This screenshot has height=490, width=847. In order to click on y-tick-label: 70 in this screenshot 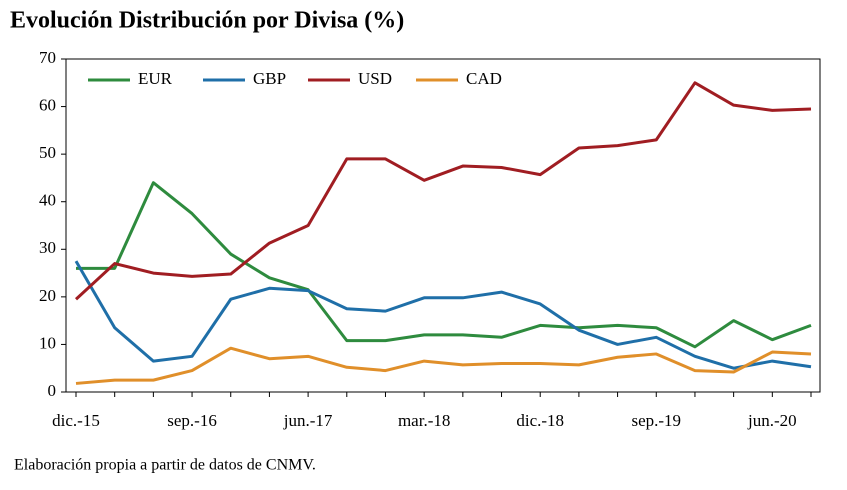, I will do `click(47, 57)`.